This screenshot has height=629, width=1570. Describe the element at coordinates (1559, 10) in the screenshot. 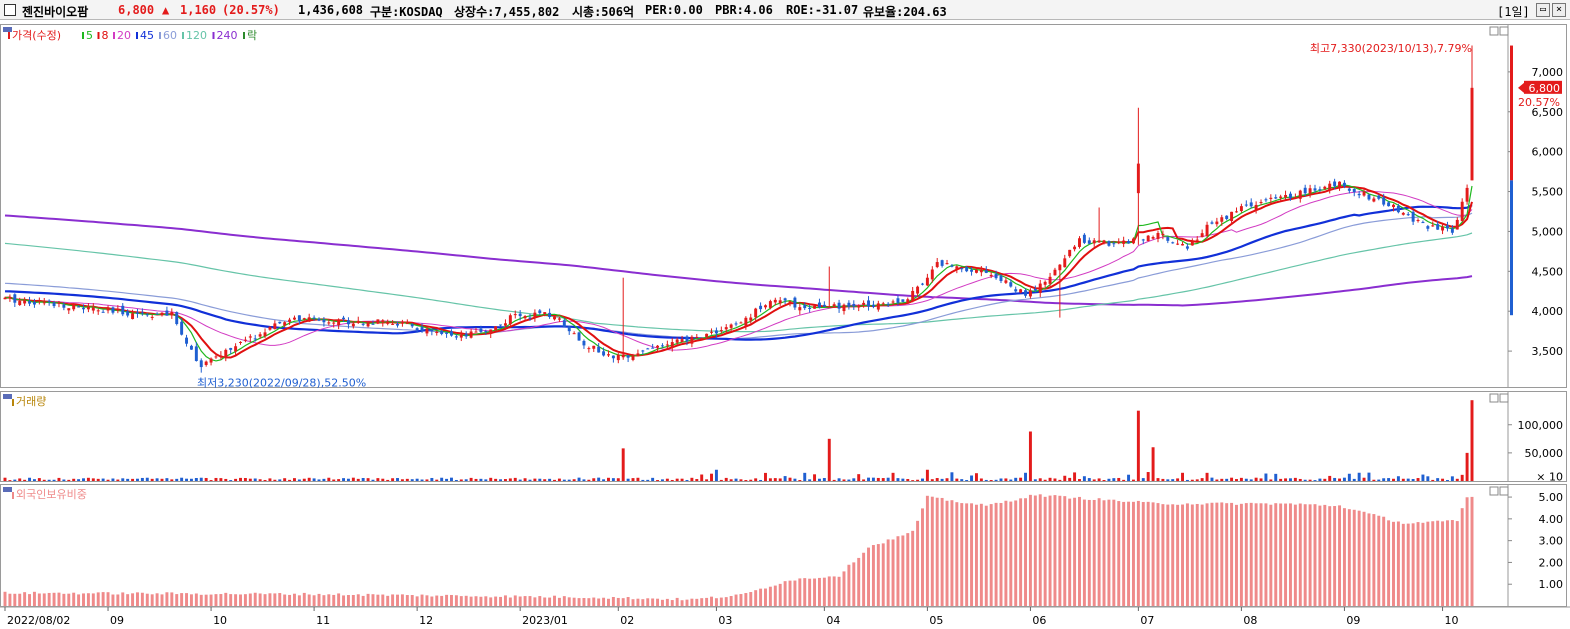

I see `close-icon: ×` at that location.